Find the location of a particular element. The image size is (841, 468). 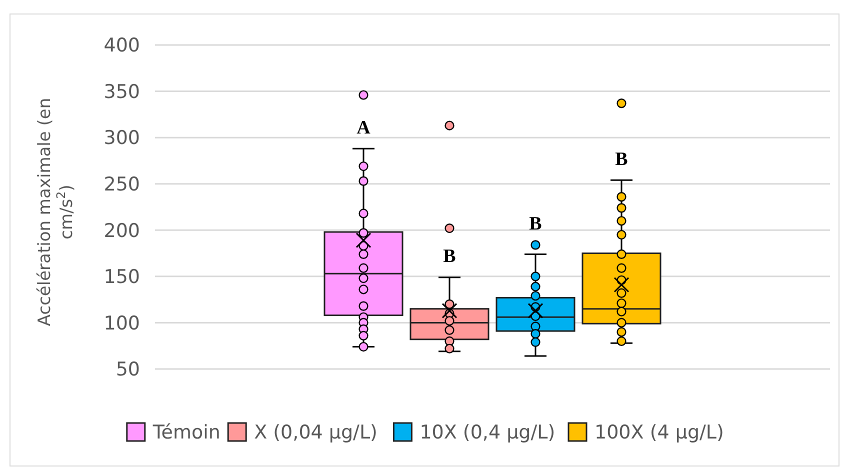

y-tick-label: 200 is located at coordinates (122, 231).